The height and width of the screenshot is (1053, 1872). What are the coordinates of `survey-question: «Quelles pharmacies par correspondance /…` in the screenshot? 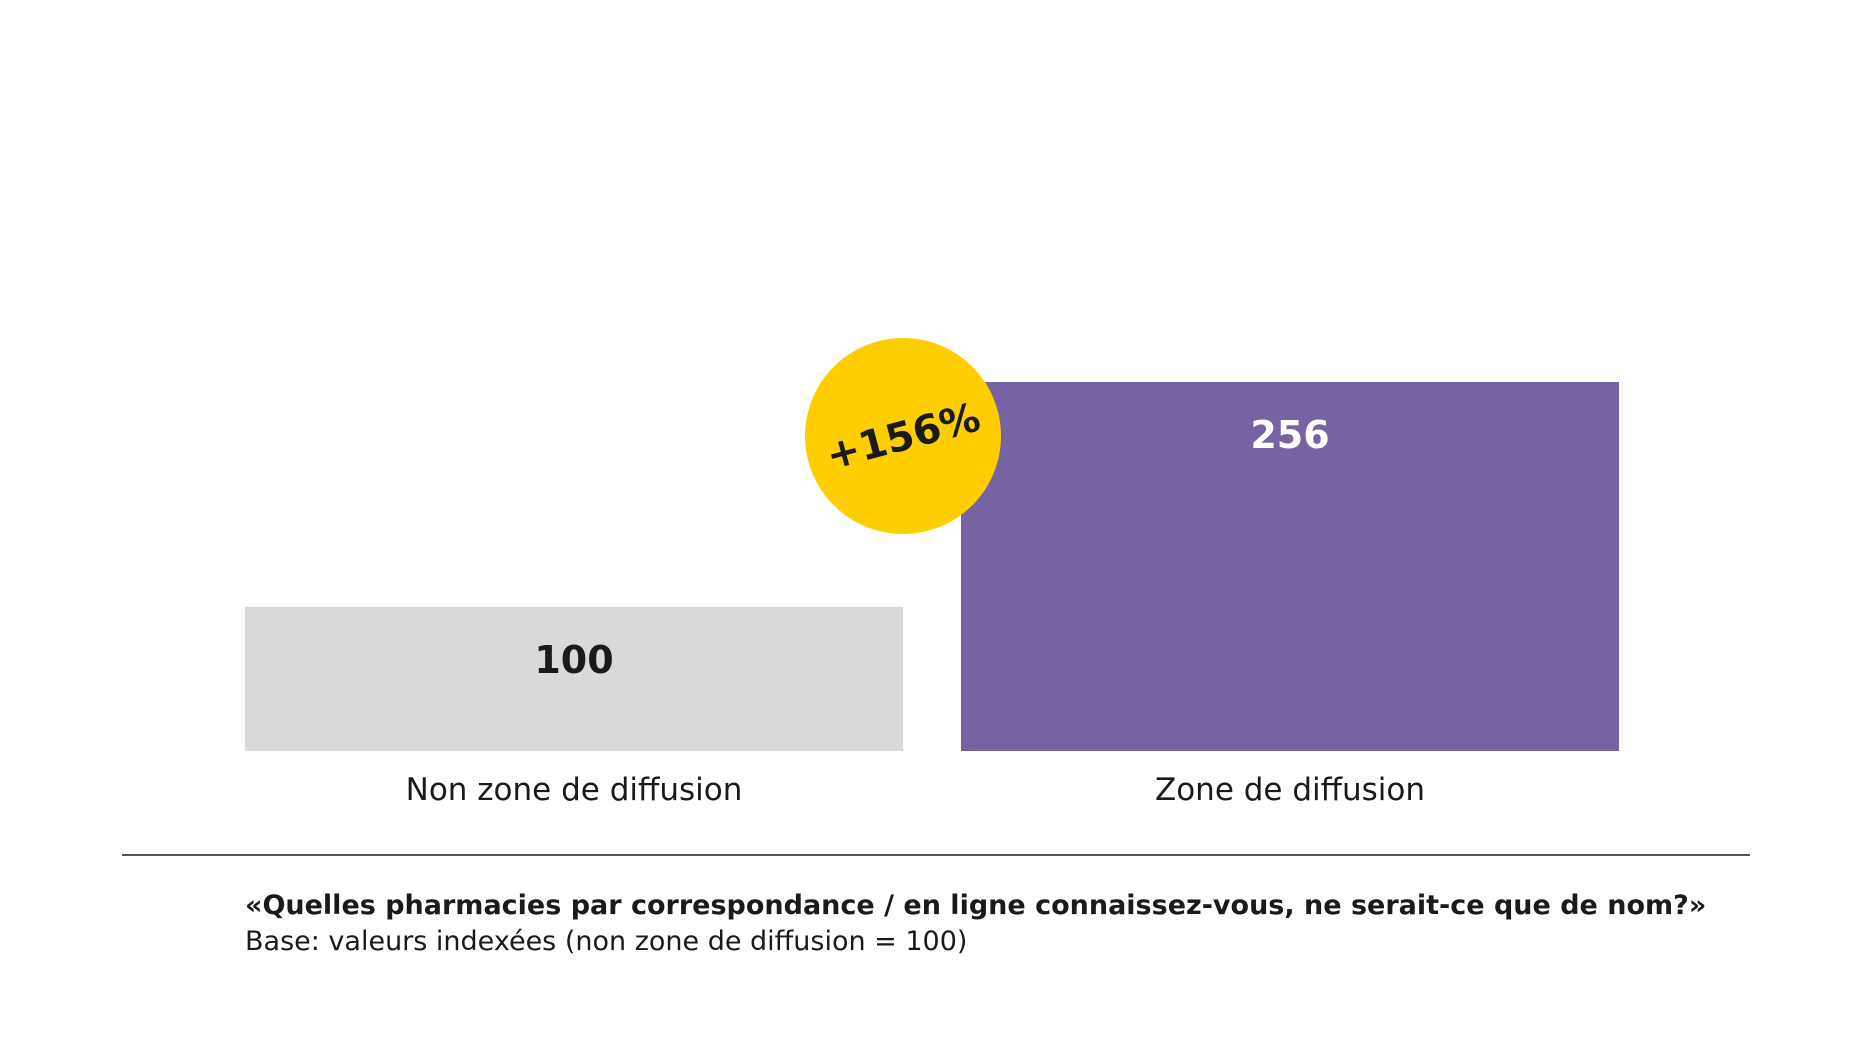 It's located at (976, 905).